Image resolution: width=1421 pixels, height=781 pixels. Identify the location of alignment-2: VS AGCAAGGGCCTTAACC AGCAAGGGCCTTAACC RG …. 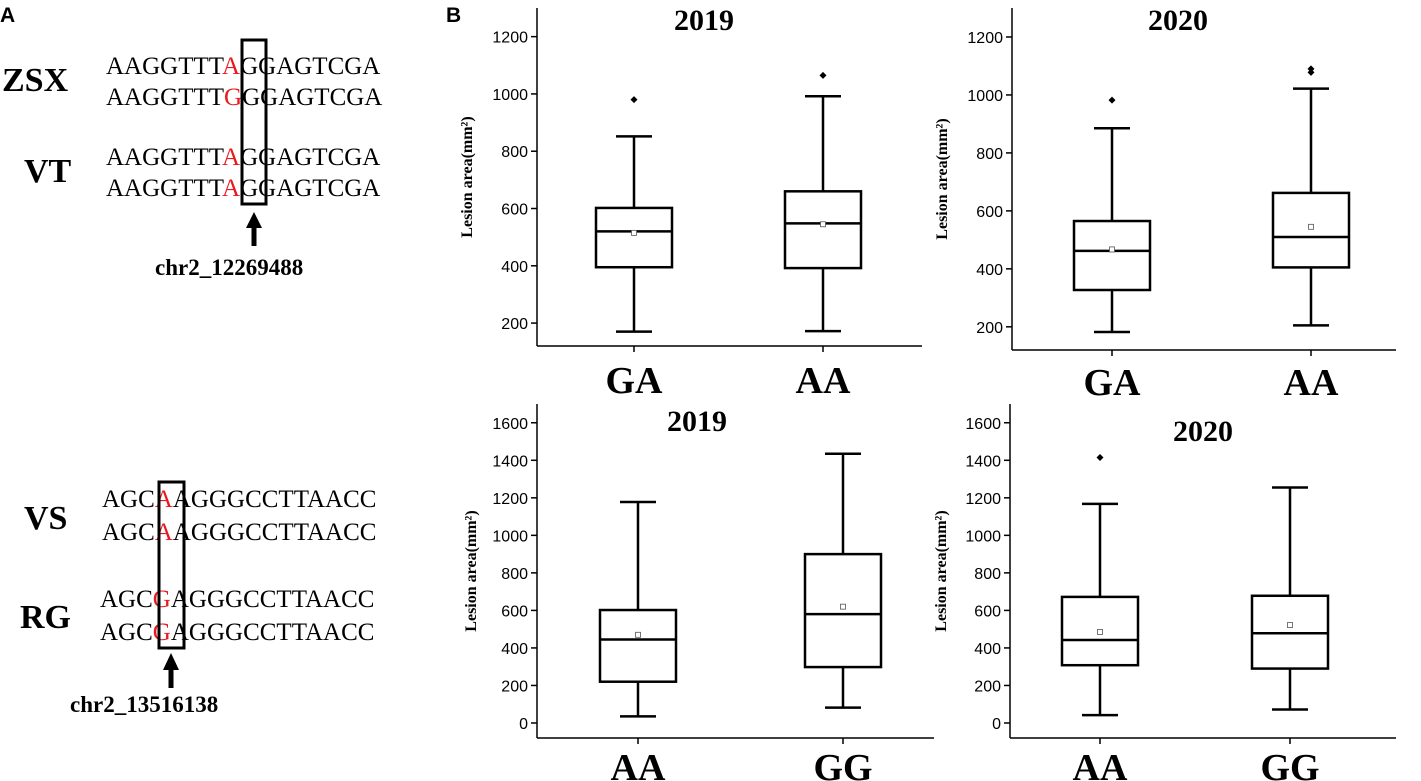
(198, 598).